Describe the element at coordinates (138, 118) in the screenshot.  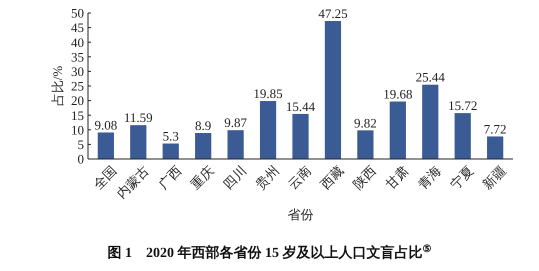
I see `data-label: 11.59` at that location.